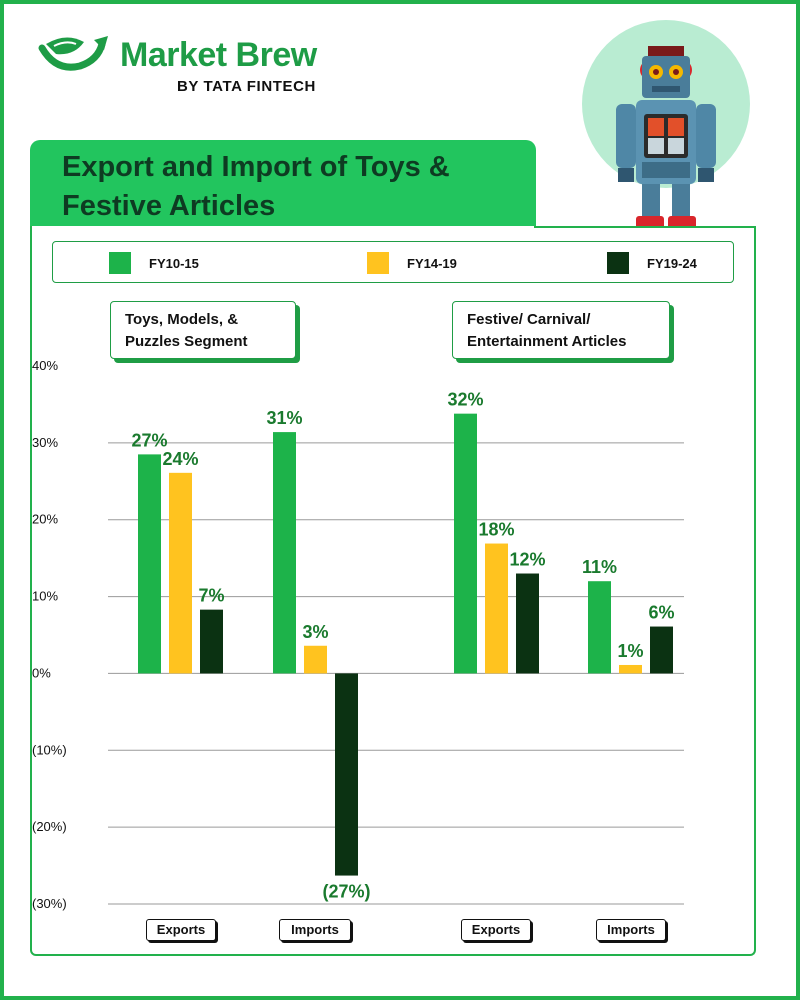 This screenshot has height=1000, width=800. What do you see at coordinates (672, 263) in the screenshot?
I see `legend-label: FY19-24` at bounding box center [672, 263].